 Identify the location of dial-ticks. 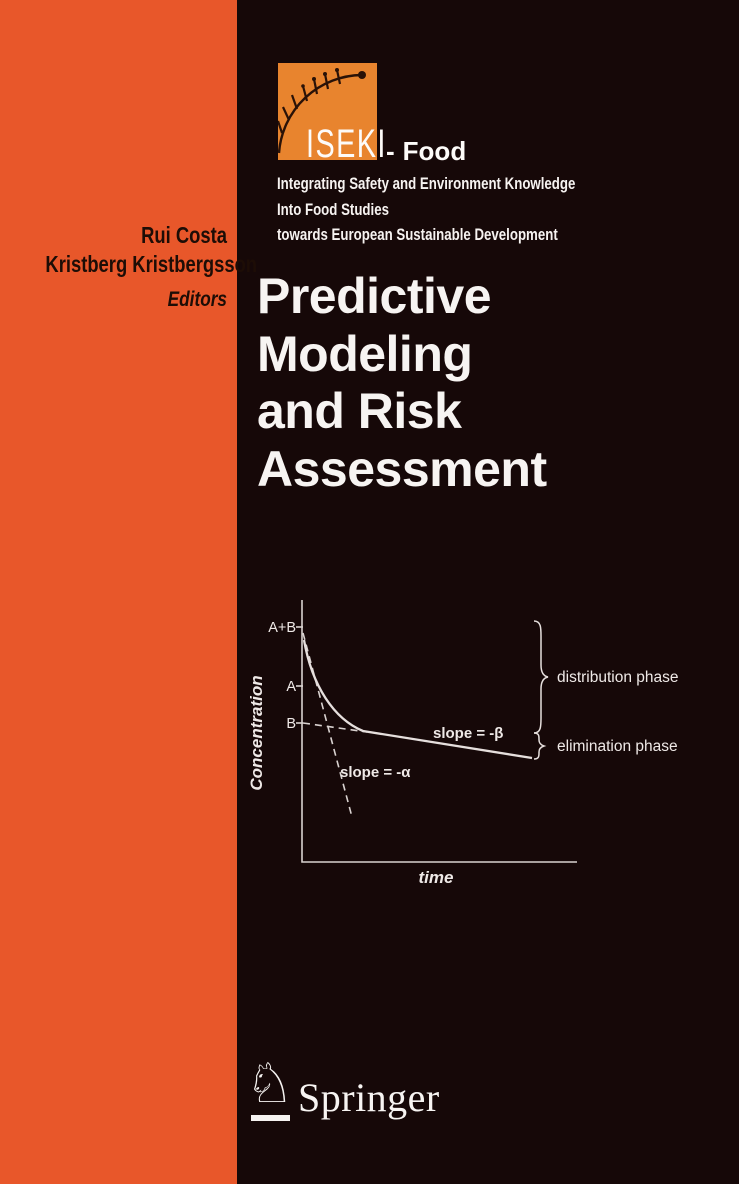
(310, 101).